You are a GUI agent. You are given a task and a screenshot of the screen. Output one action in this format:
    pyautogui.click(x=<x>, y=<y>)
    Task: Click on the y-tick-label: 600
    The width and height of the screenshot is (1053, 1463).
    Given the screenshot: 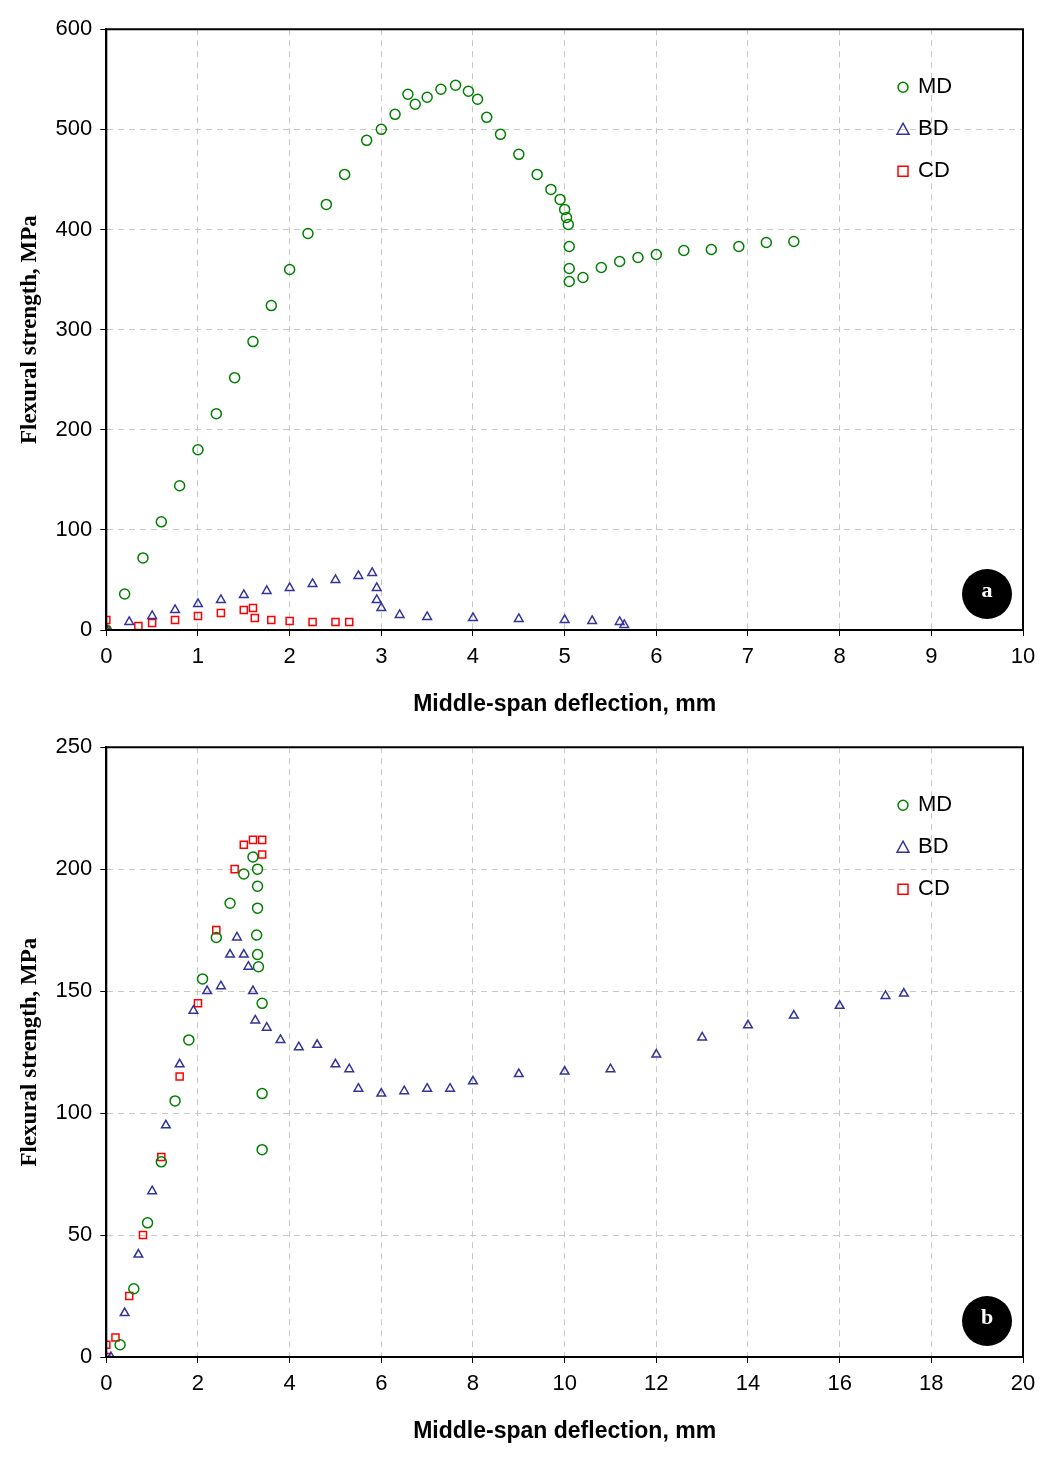 What is the action you would take?
    pyautogui.click(x=74, y=28)
    